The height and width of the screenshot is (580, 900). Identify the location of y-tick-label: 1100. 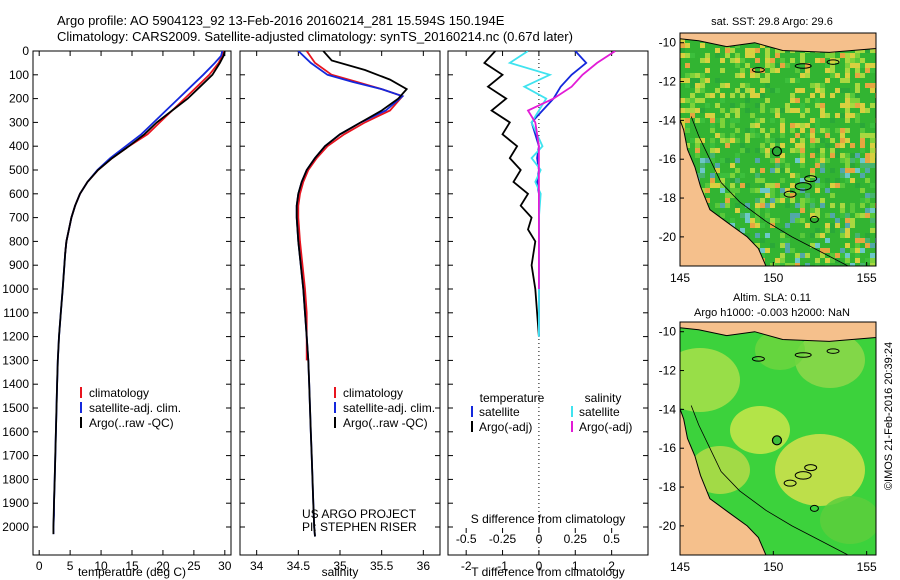
(16, 313).